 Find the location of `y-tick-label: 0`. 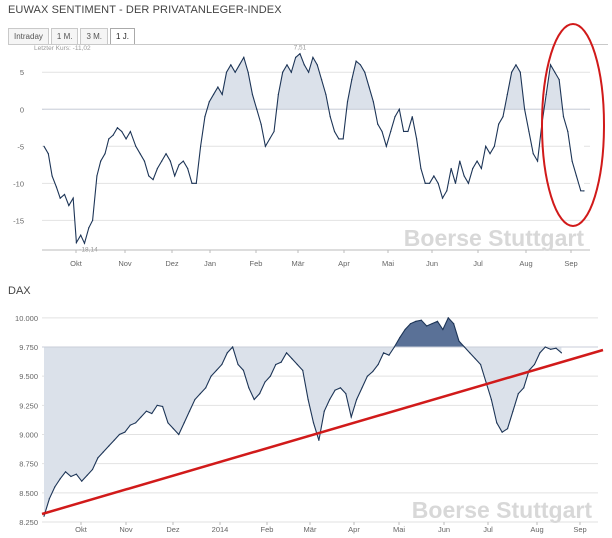

y-tick-label: 0 is located at coordinates (22, 109).